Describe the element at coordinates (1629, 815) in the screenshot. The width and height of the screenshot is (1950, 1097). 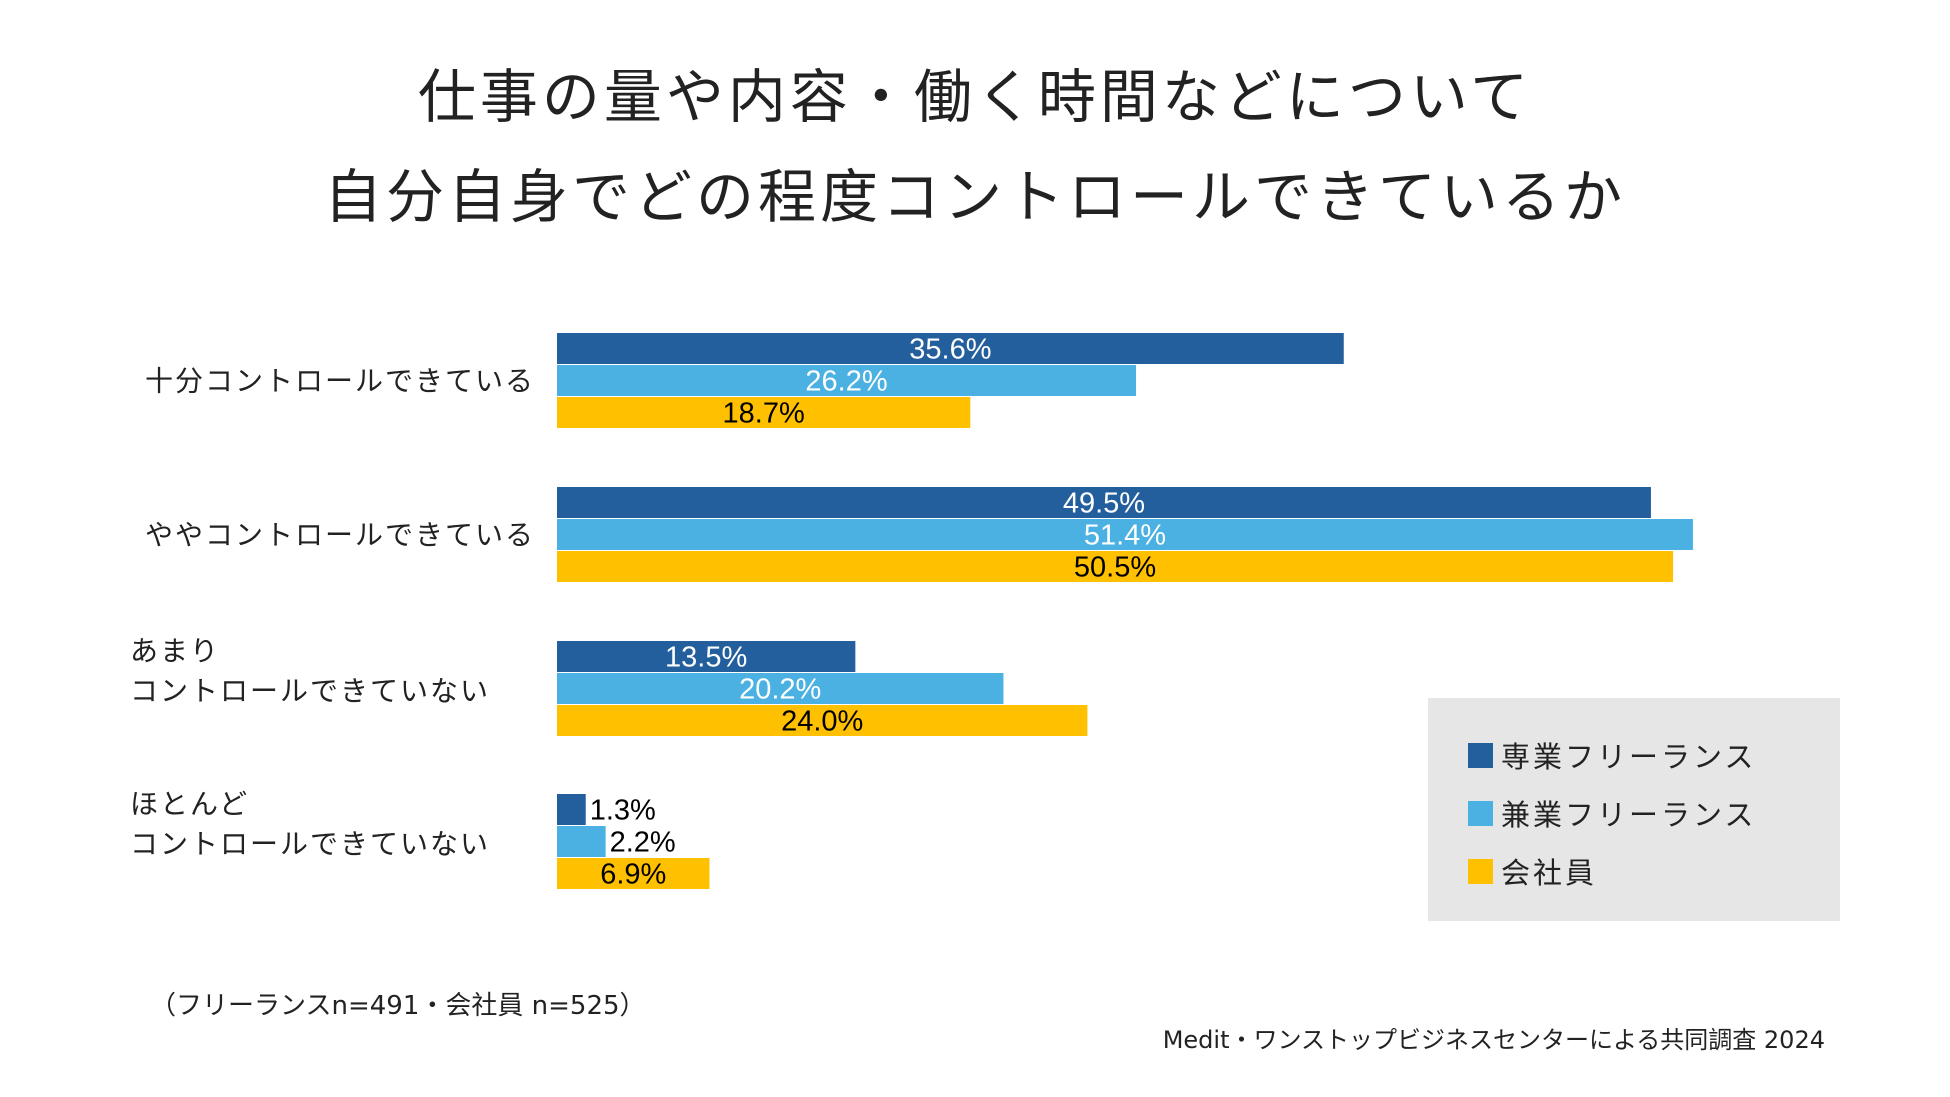
I see `legend-label: 兼業フリーランス` at that location.